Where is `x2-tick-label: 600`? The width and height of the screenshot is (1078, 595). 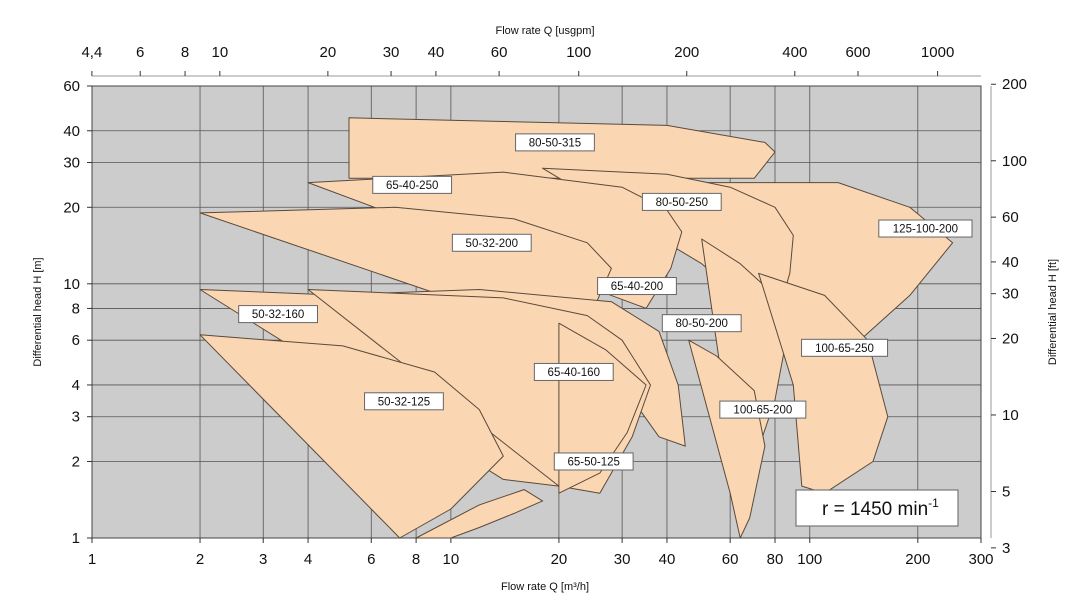
x2-tick-label: 600 is located at coordinates (857, 52).